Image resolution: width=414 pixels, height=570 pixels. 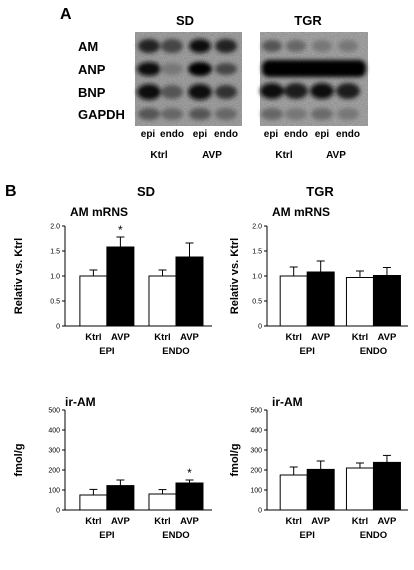 I want to click on y-tick-label-sd-am-mrns: 1.0, so click(x=55, y=277).